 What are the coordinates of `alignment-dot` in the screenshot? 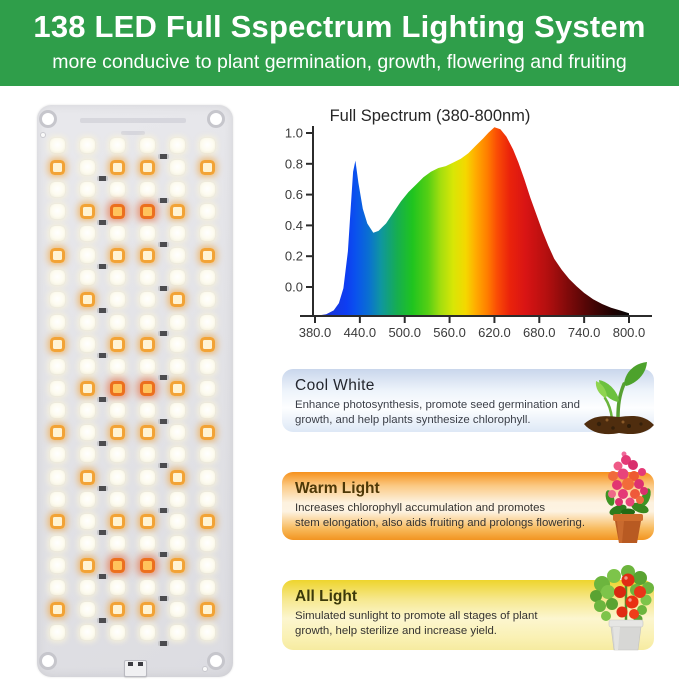 It's located at (205, 669).